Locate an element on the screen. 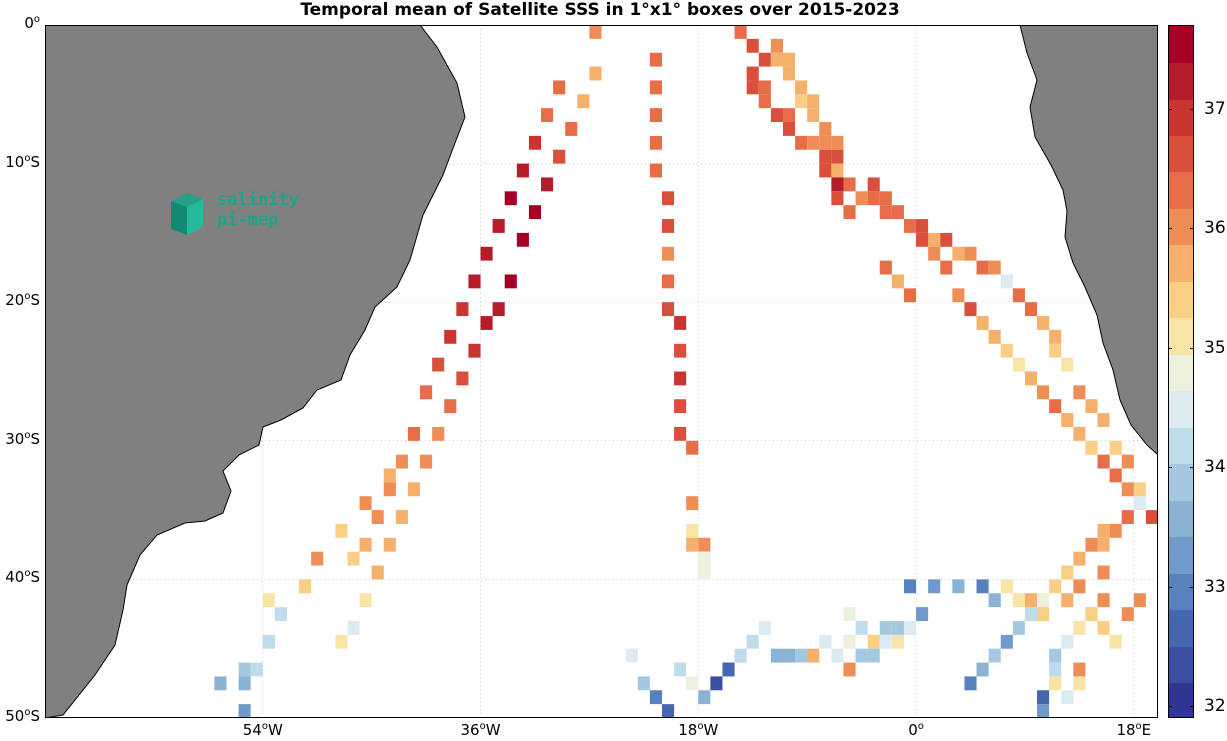 This screenshot has height=741, width=1227. colorbar-tick-label: 33 is located at coordinates (1215, 586).